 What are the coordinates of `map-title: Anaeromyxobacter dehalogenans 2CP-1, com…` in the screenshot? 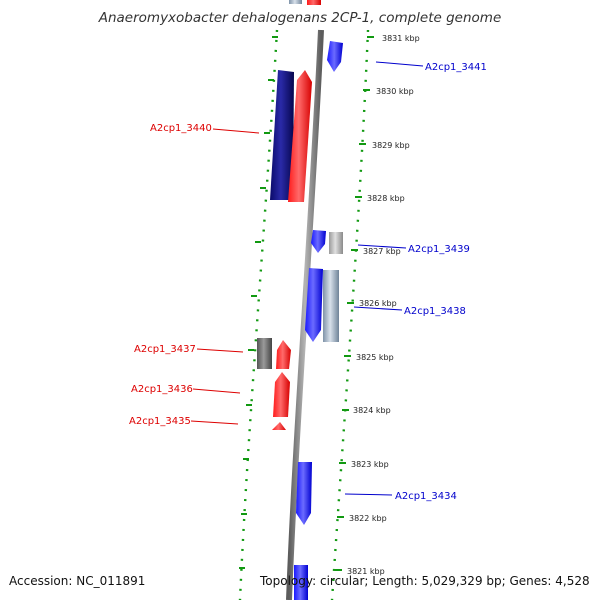 It's located at (300, 18).